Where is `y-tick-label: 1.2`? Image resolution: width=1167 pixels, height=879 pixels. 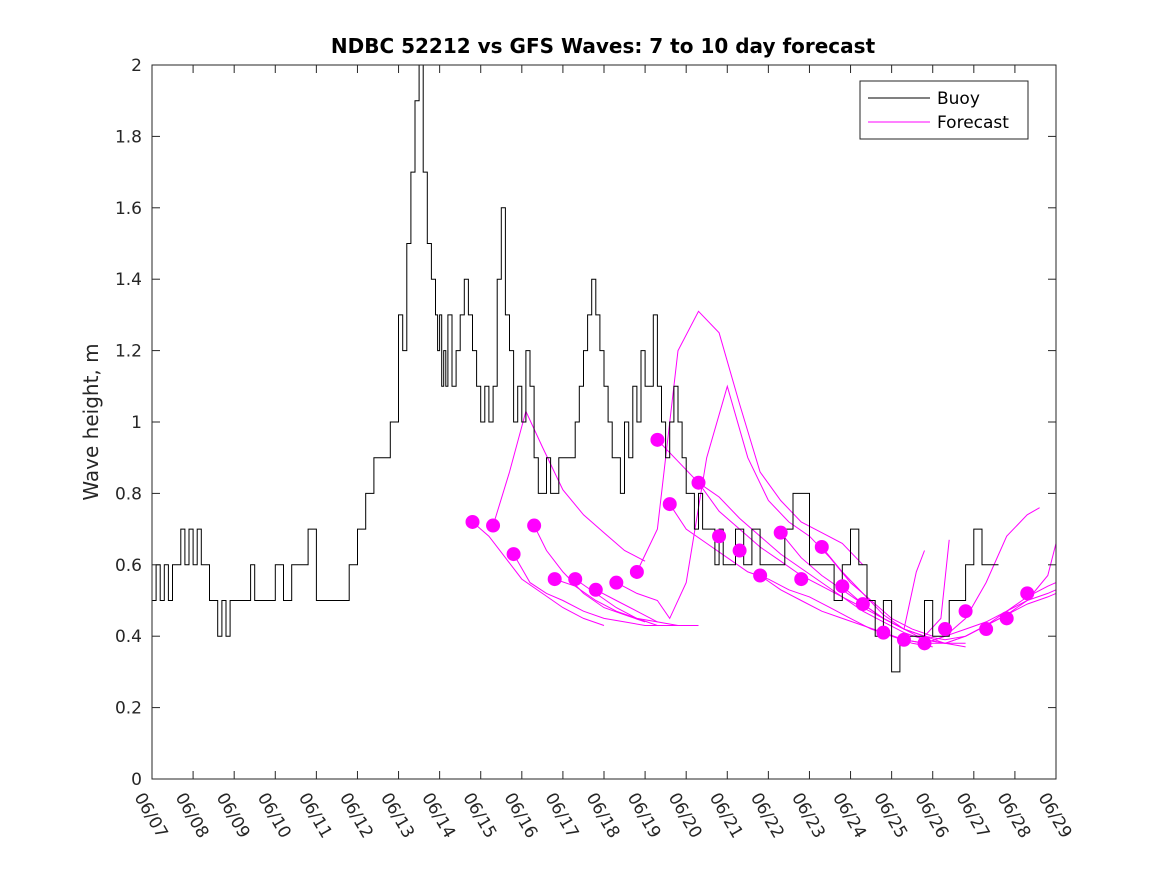
y-tick-label: 1.2 is located at coordinates (128, 352).